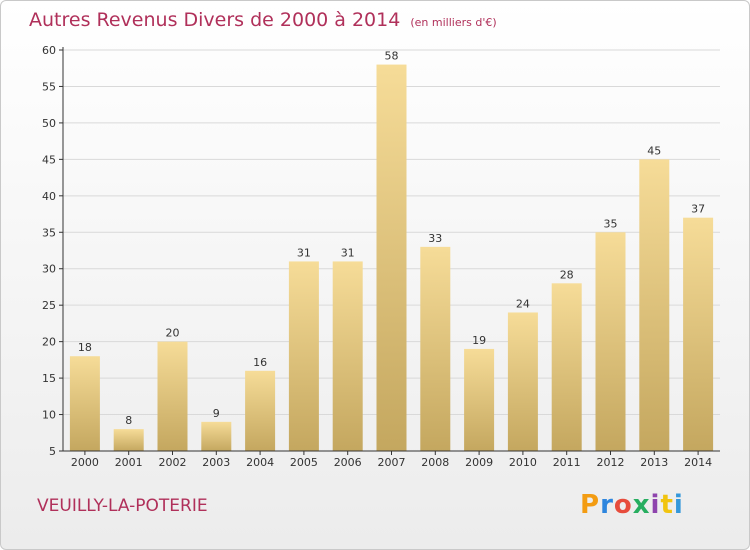  What do you see at coordinates (607, 505) in the screenshot?
I see `brand-letter: r` at bounding box center [607, 505].